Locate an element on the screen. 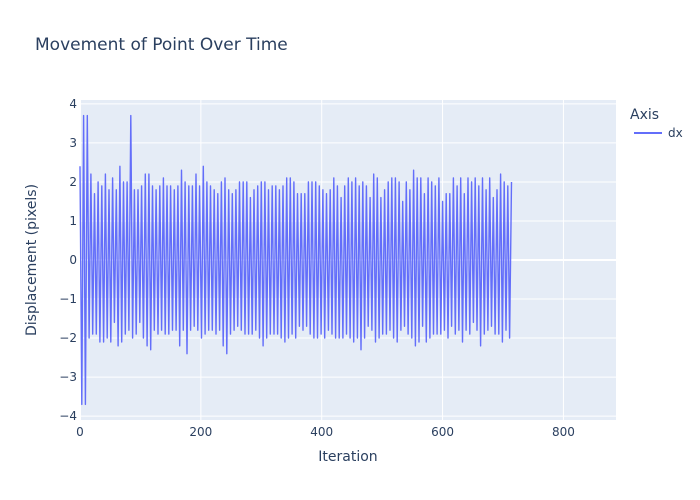  x-tick-label: 600 is located at coordinates (442, 432).